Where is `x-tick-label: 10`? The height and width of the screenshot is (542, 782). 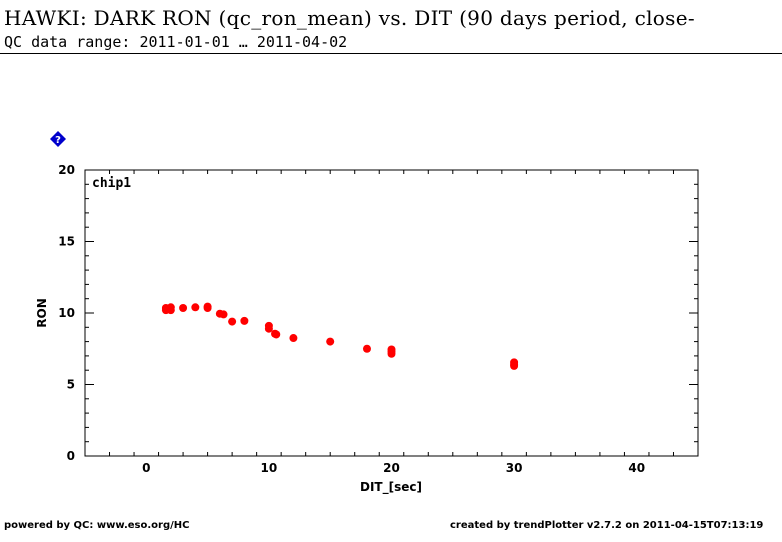 x-tick-label: 10 is located at coordinates (269, 468).